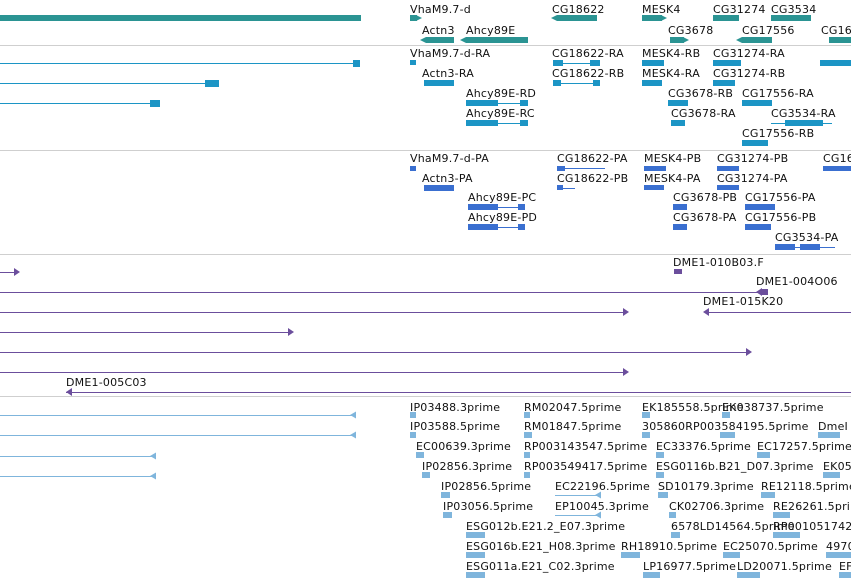 The height and width of the screenshot is (581, 851). What do you see at coordinates (503, 217) in the screenshot?
I see `transcripts-protein-label: Ahcy89E-PD` at bounding box center [503, 217].